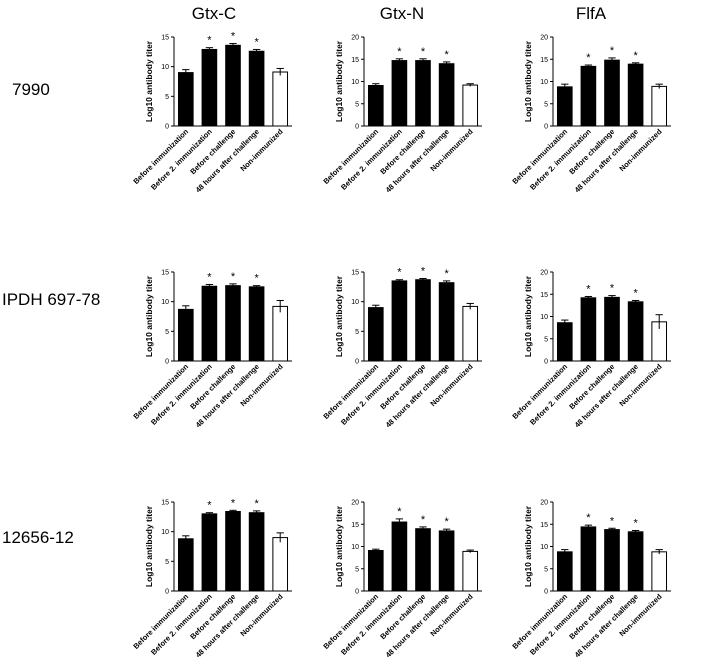 This screenshot has height=672, width=709. I want to click on column-title-gtx-n: Gtx-N, so click(402, 13).